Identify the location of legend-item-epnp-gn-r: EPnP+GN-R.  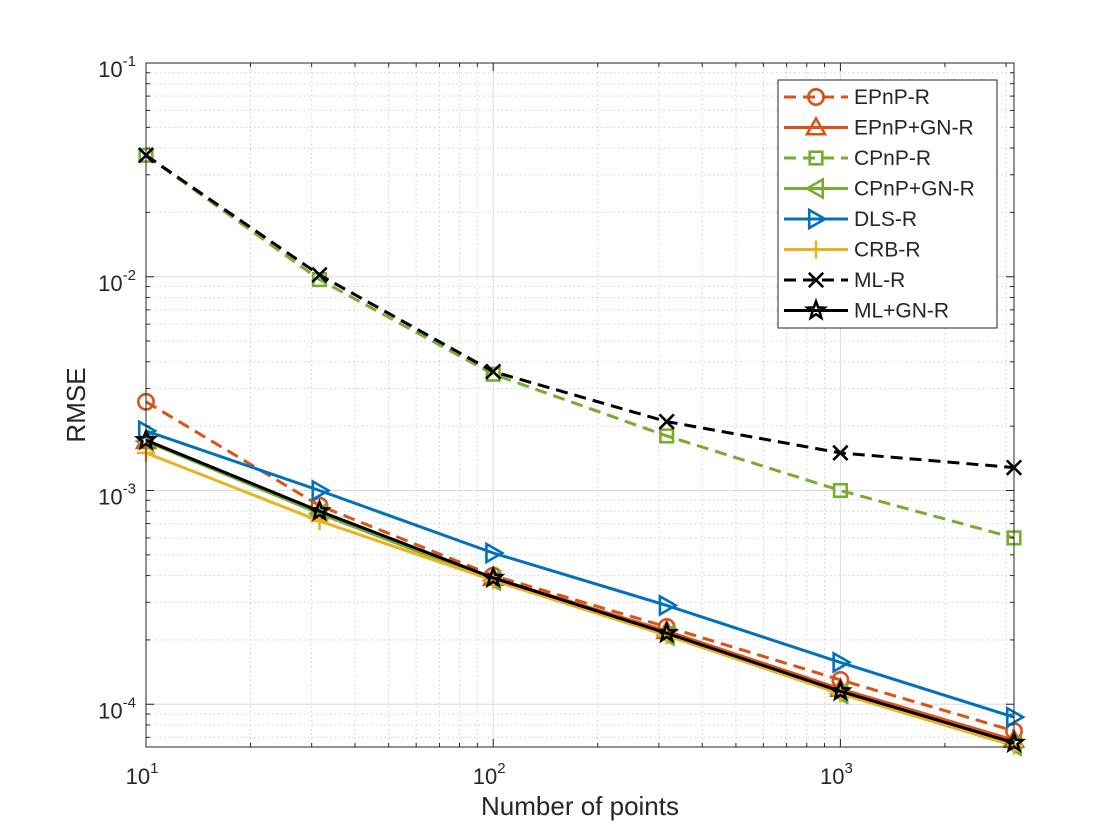
(879, 127).